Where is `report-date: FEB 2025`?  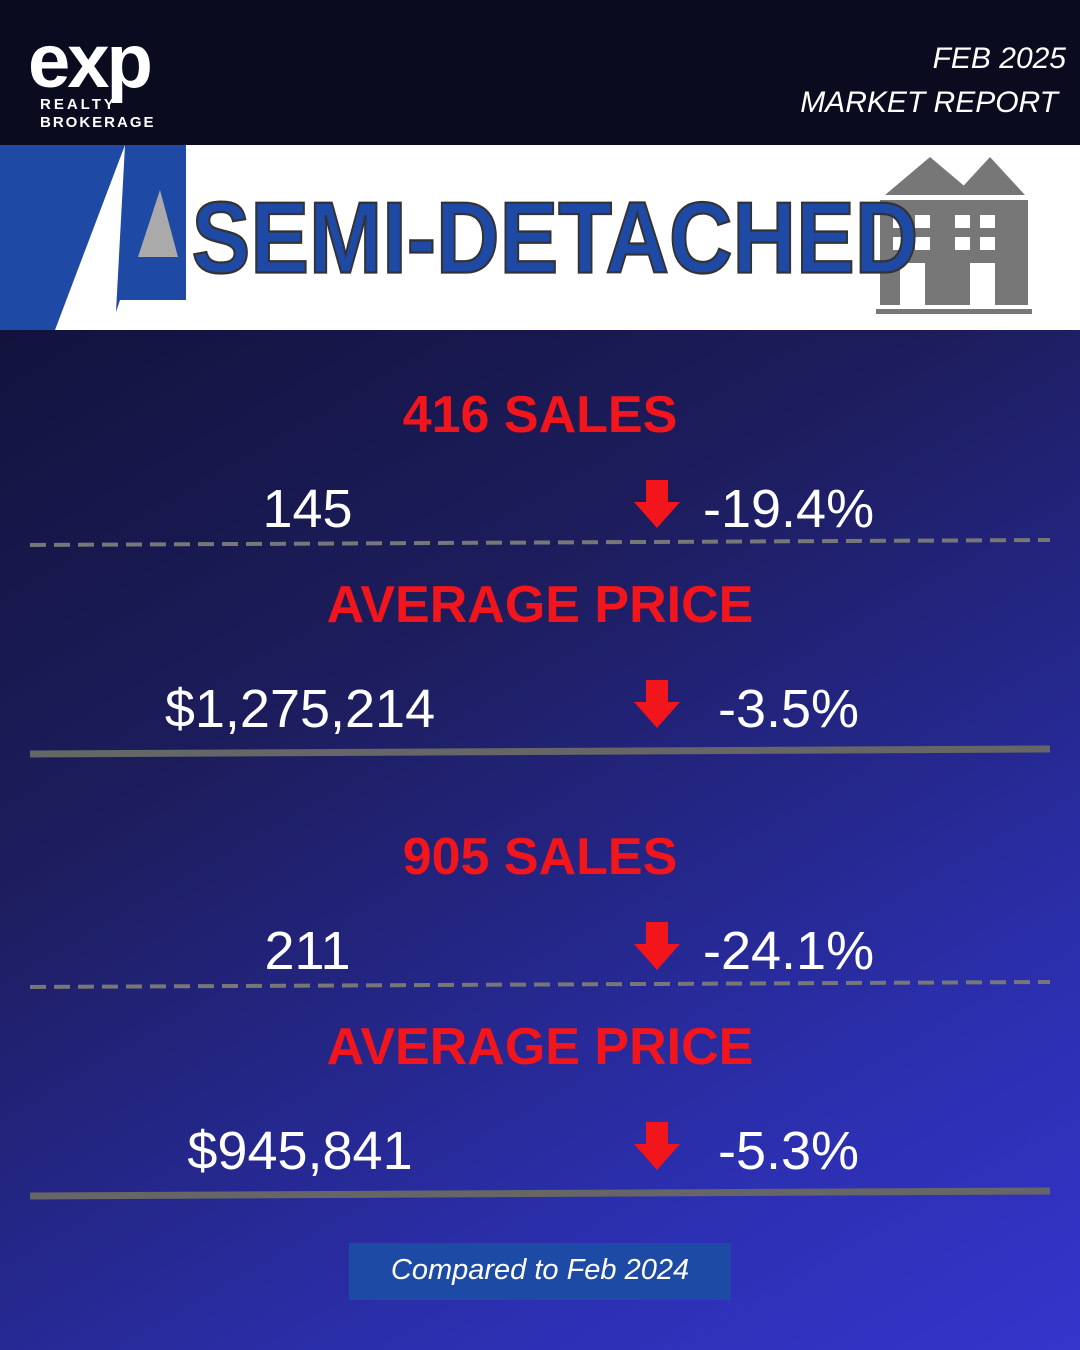
report-date: FEB 2025 is located at coordinates (999, 58).